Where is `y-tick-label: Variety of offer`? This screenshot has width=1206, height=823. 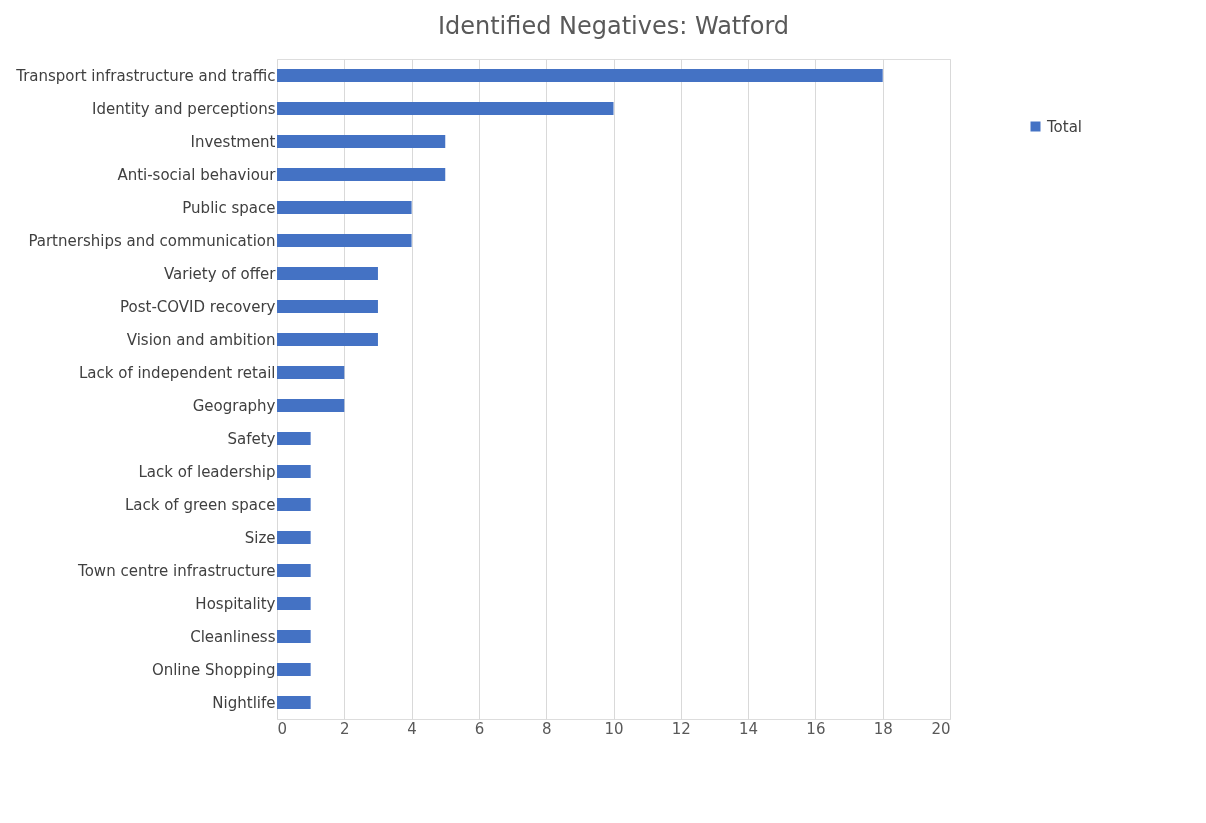
y-tick-label: Variety of offer is located at coordinates (220, 273).